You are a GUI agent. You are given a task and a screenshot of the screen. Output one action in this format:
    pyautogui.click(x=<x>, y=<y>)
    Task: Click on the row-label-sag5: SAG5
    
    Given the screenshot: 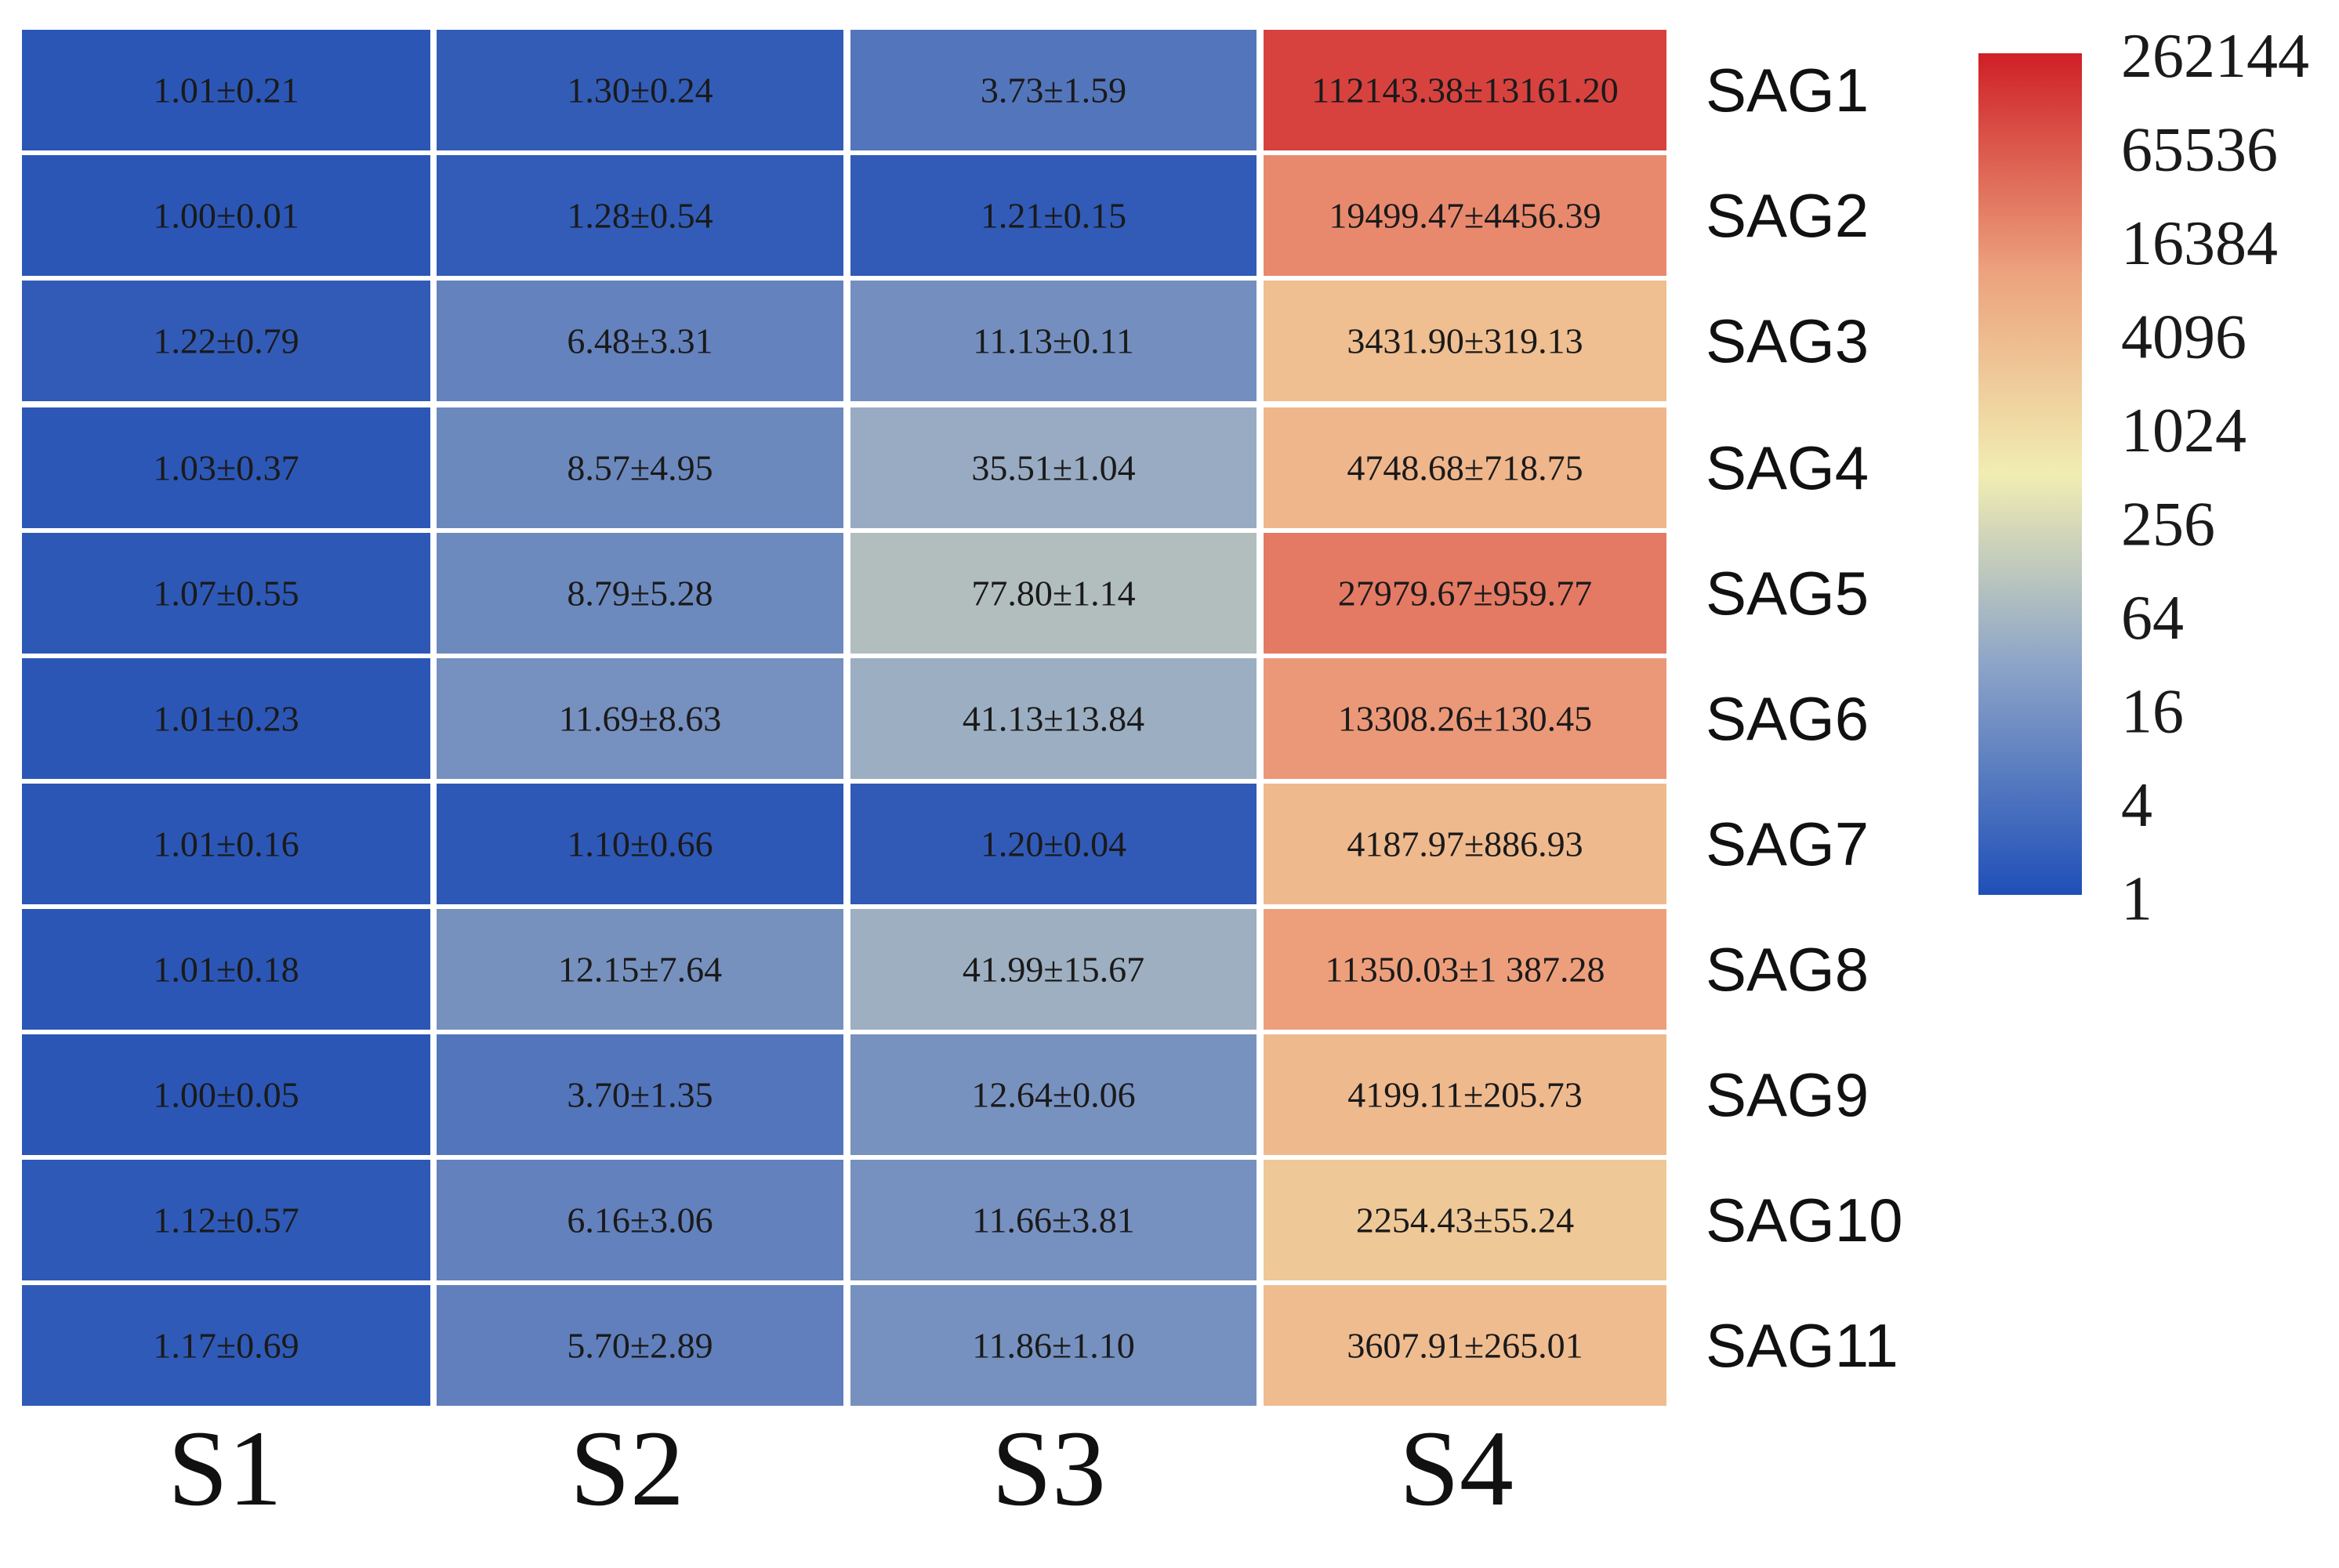 What is the action you would take?
    pyautogui.click(x=1788, y=593)
    